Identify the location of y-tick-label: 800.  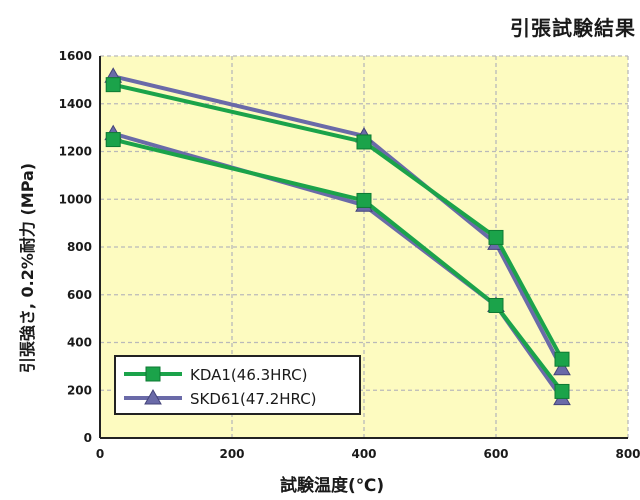
(79, 247).